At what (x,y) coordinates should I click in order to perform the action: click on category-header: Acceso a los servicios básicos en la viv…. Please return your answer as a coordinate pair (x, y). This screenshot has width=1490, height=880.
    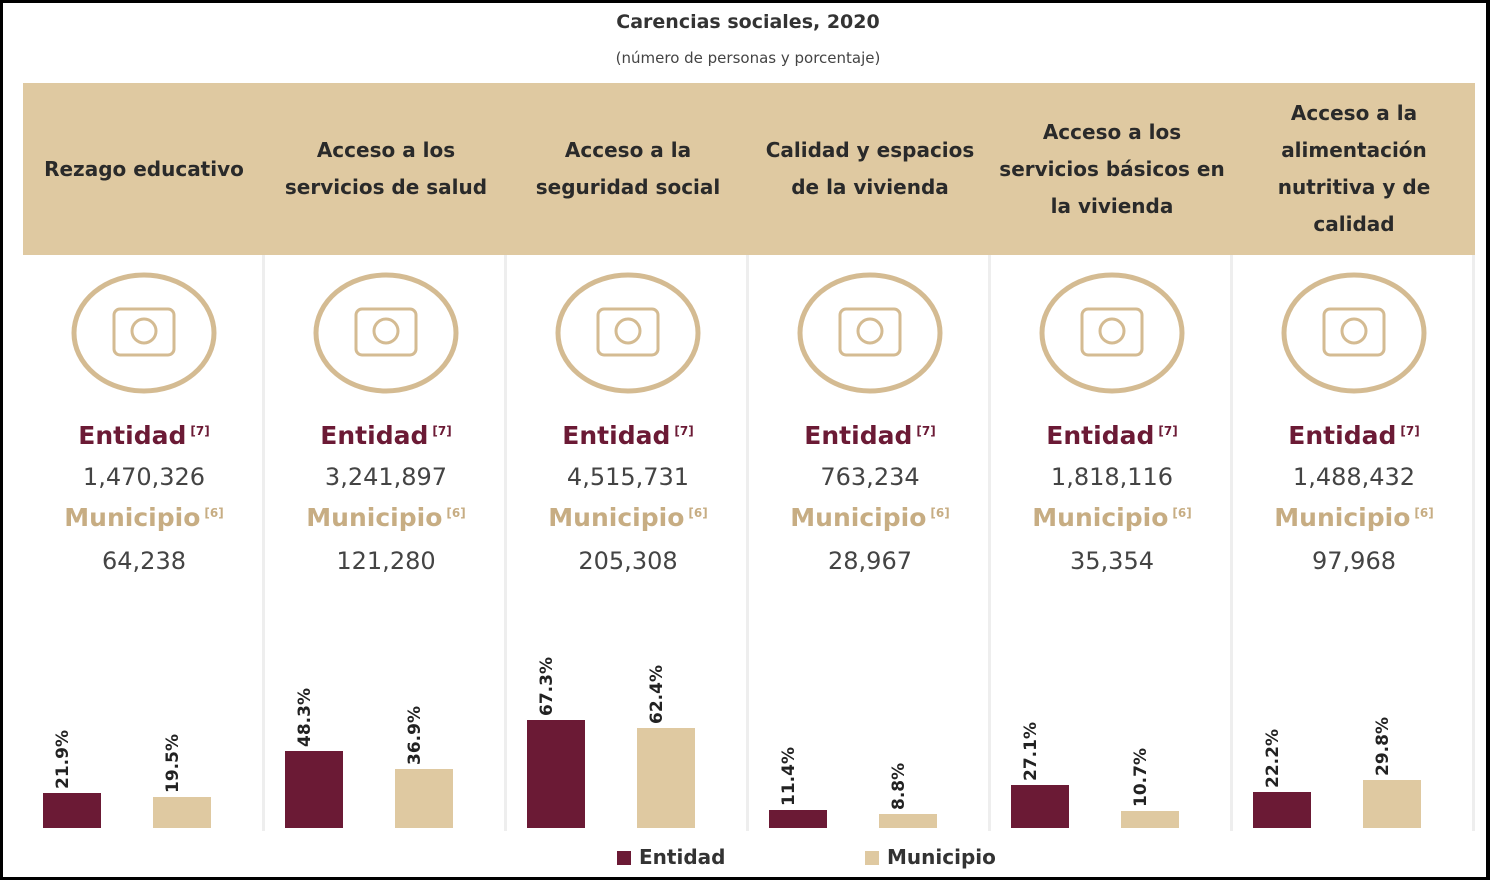
    Looking at the image, I should click on (1112, 168).